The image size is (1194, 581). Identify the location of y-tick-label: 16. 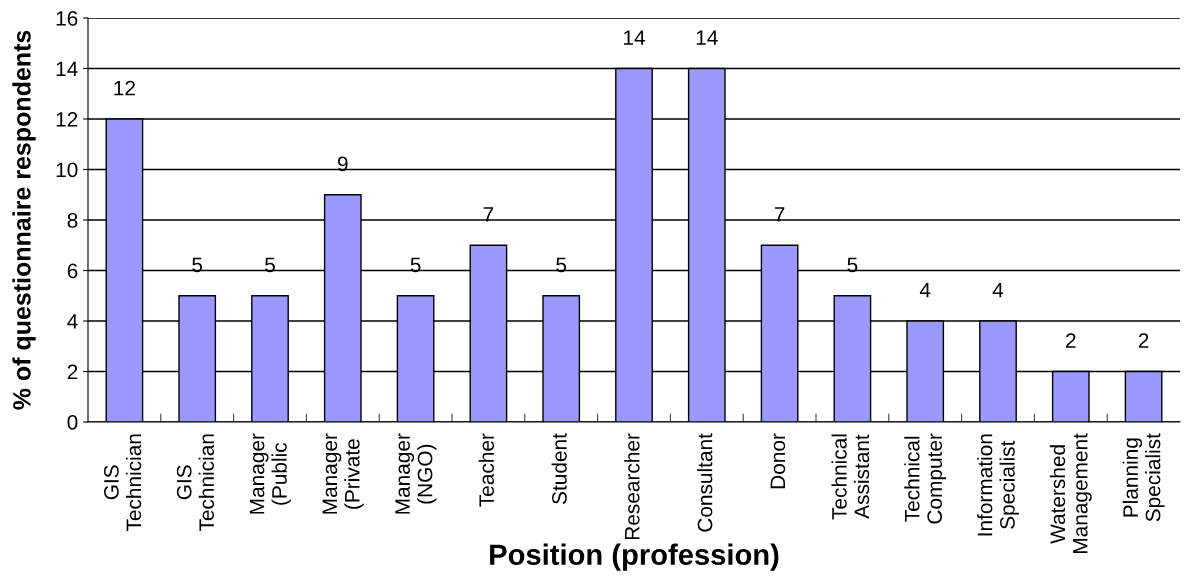
(67, 18).